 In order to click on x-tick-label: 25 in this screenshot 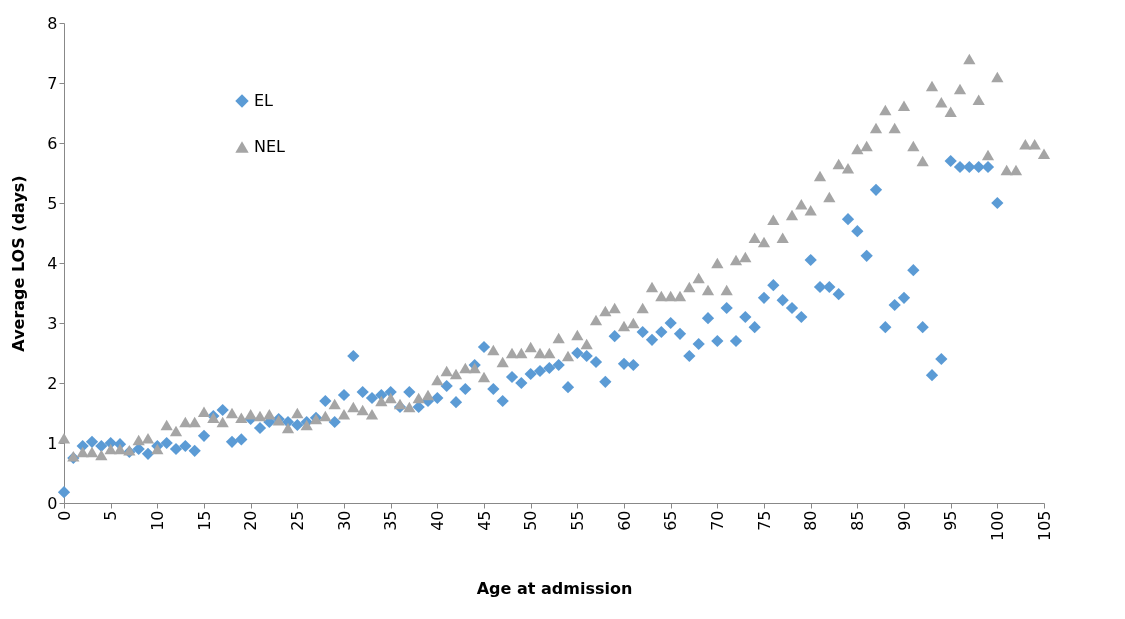, I will do `click(297, 520)`.